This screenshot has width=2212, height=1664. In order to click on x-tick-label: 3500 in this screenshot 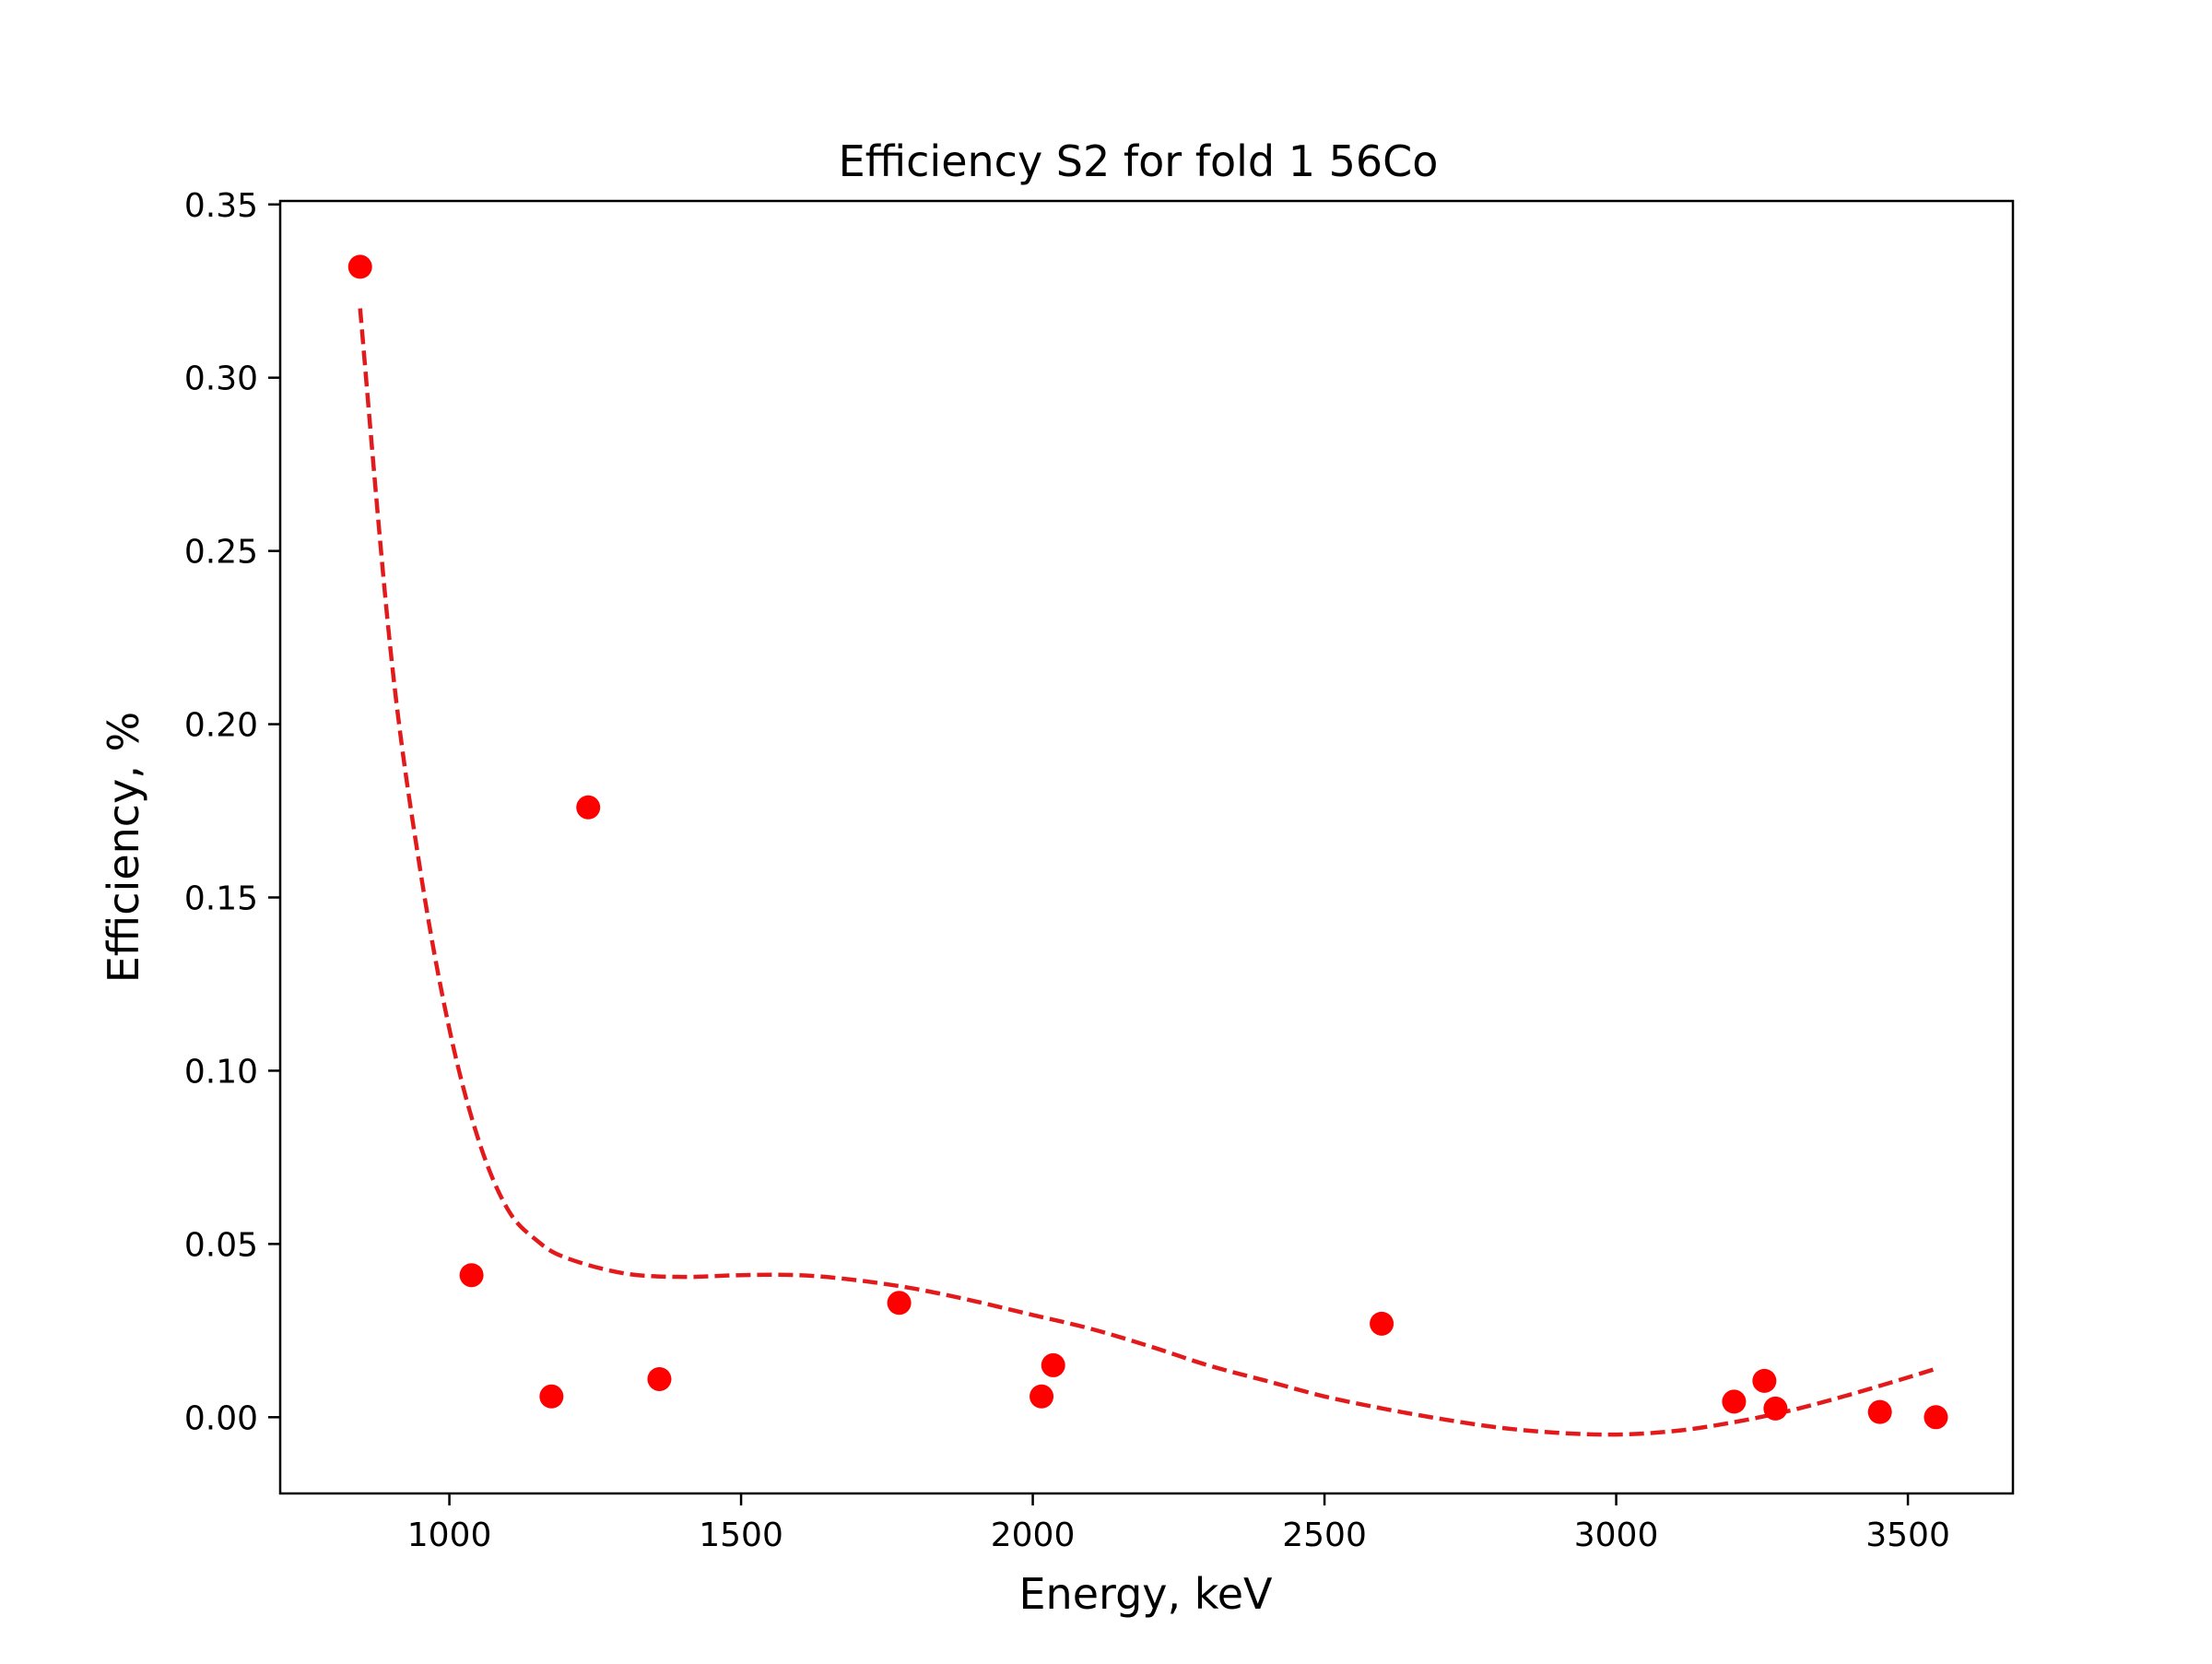, I will do `click(1907, 1535)`.